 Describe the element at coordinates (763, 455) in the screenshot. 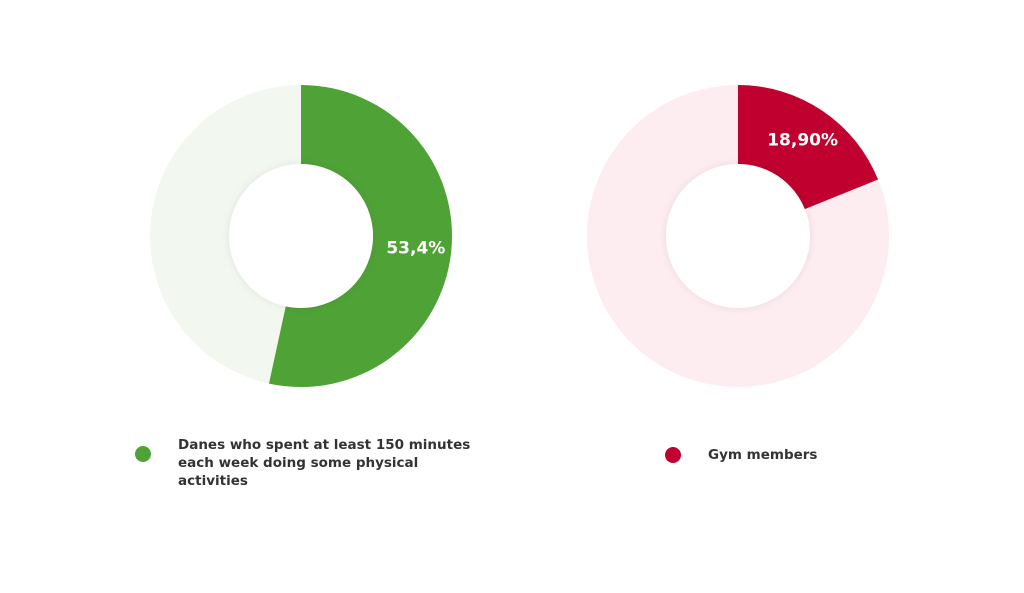

I see `legend-text: Gym members` at that location.